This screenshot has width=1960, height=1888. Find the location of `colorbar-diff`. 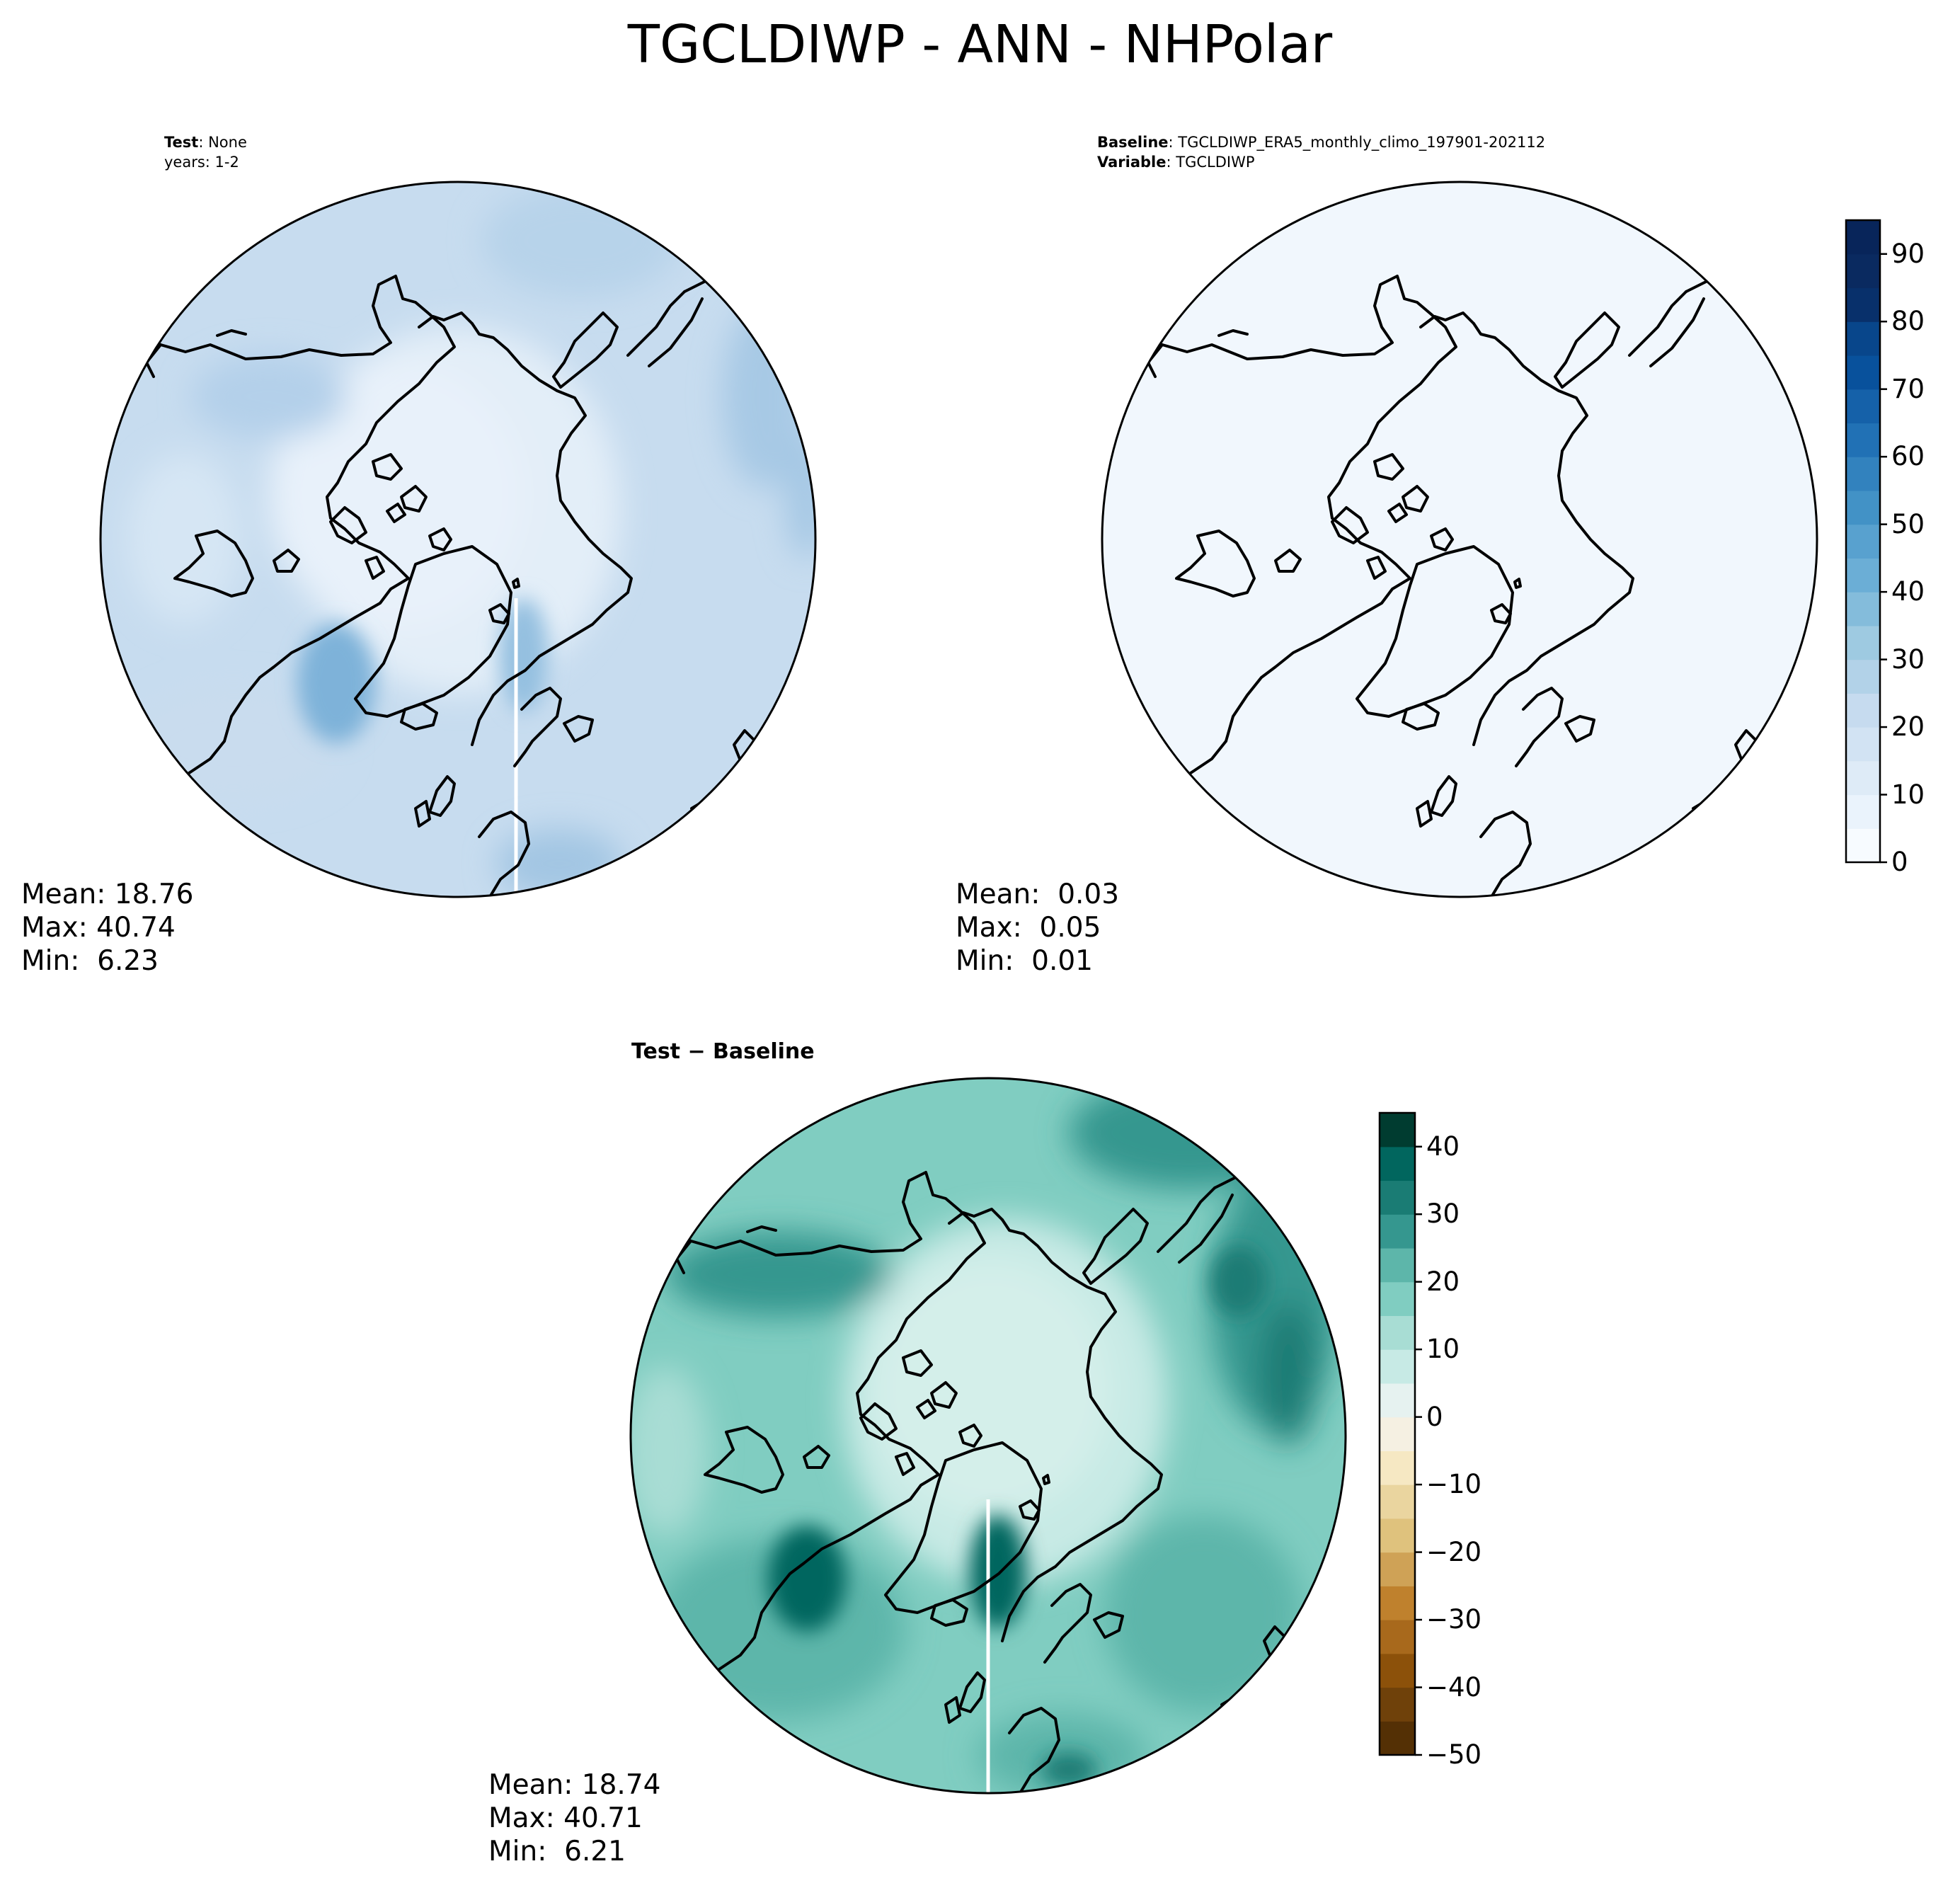

colorbar-diff is located at coordinates (1400, 1433).